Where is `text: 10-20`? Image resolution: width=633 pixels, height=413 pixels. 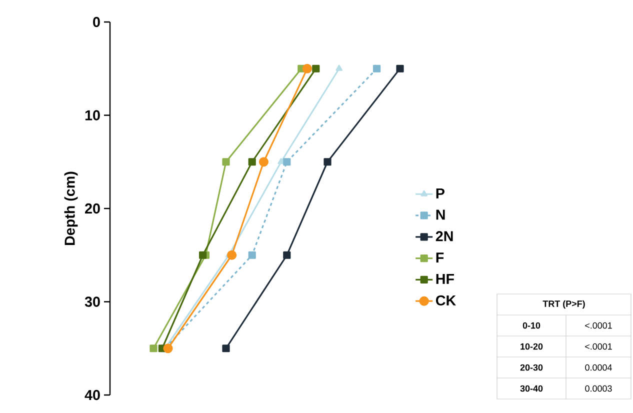
text: 10-20 is located at coordinates (531, 346).